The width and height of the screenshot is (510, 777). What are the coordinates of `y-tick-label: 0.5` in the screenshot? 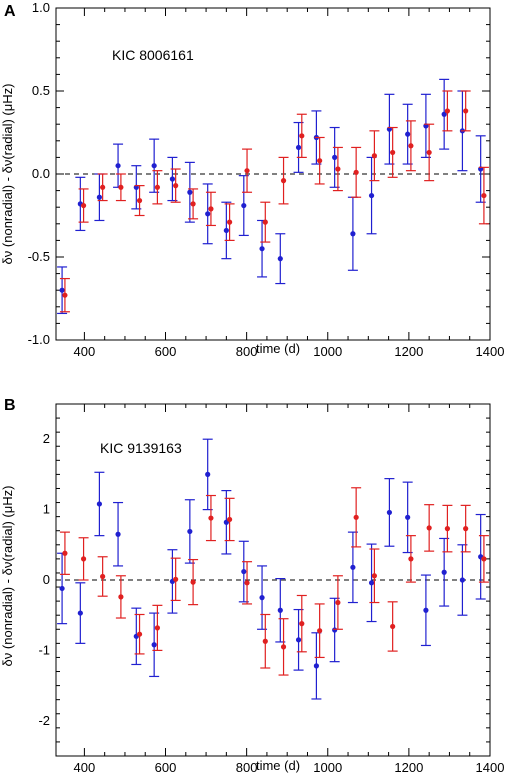 It's located at (41, 90).